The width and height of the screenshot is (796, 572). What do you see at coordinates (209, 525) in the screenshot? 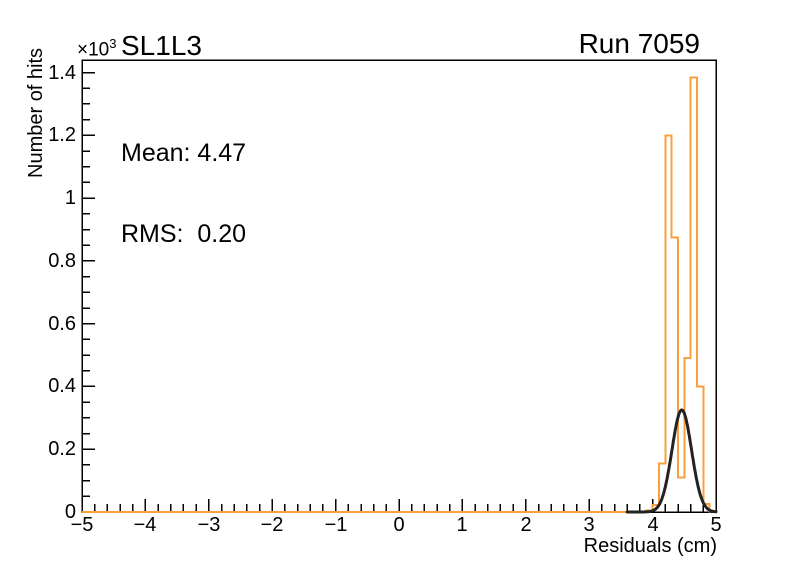
I see `x-tick-label: −3` at bounding box center [209, 525].